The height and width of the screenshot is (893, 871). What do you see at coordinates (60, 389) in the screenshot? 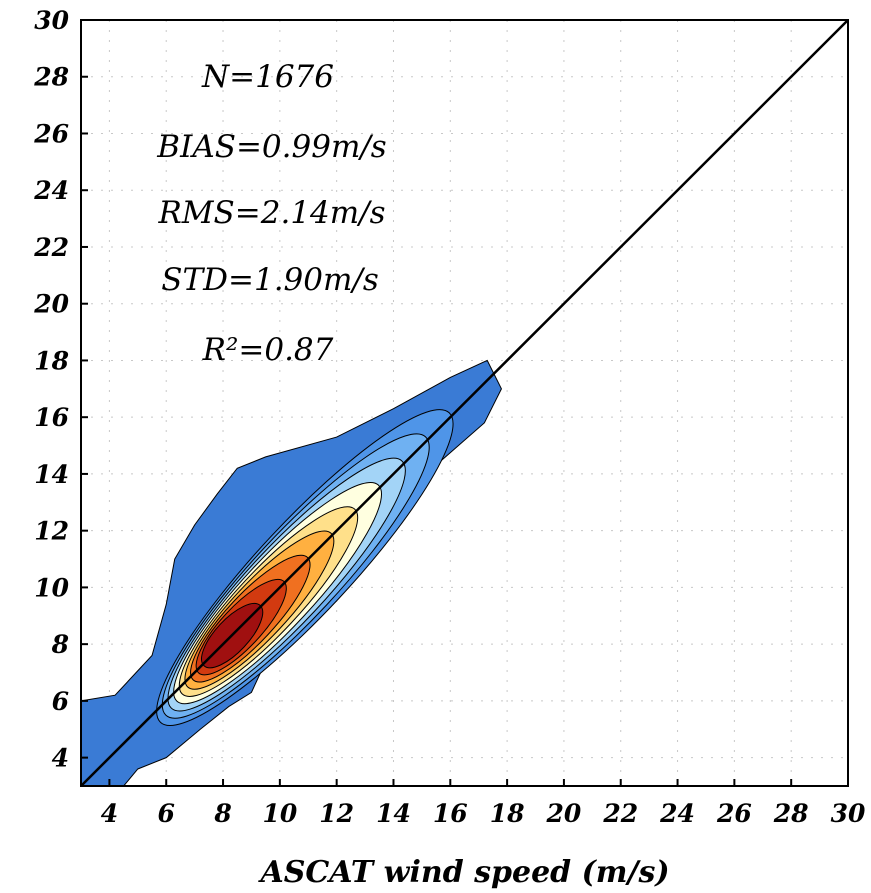
I see `y-axis-ticks: 4 6 8 10 12 14 16 18 20 22 24 26 28 30` at bounding box center [60, 389].